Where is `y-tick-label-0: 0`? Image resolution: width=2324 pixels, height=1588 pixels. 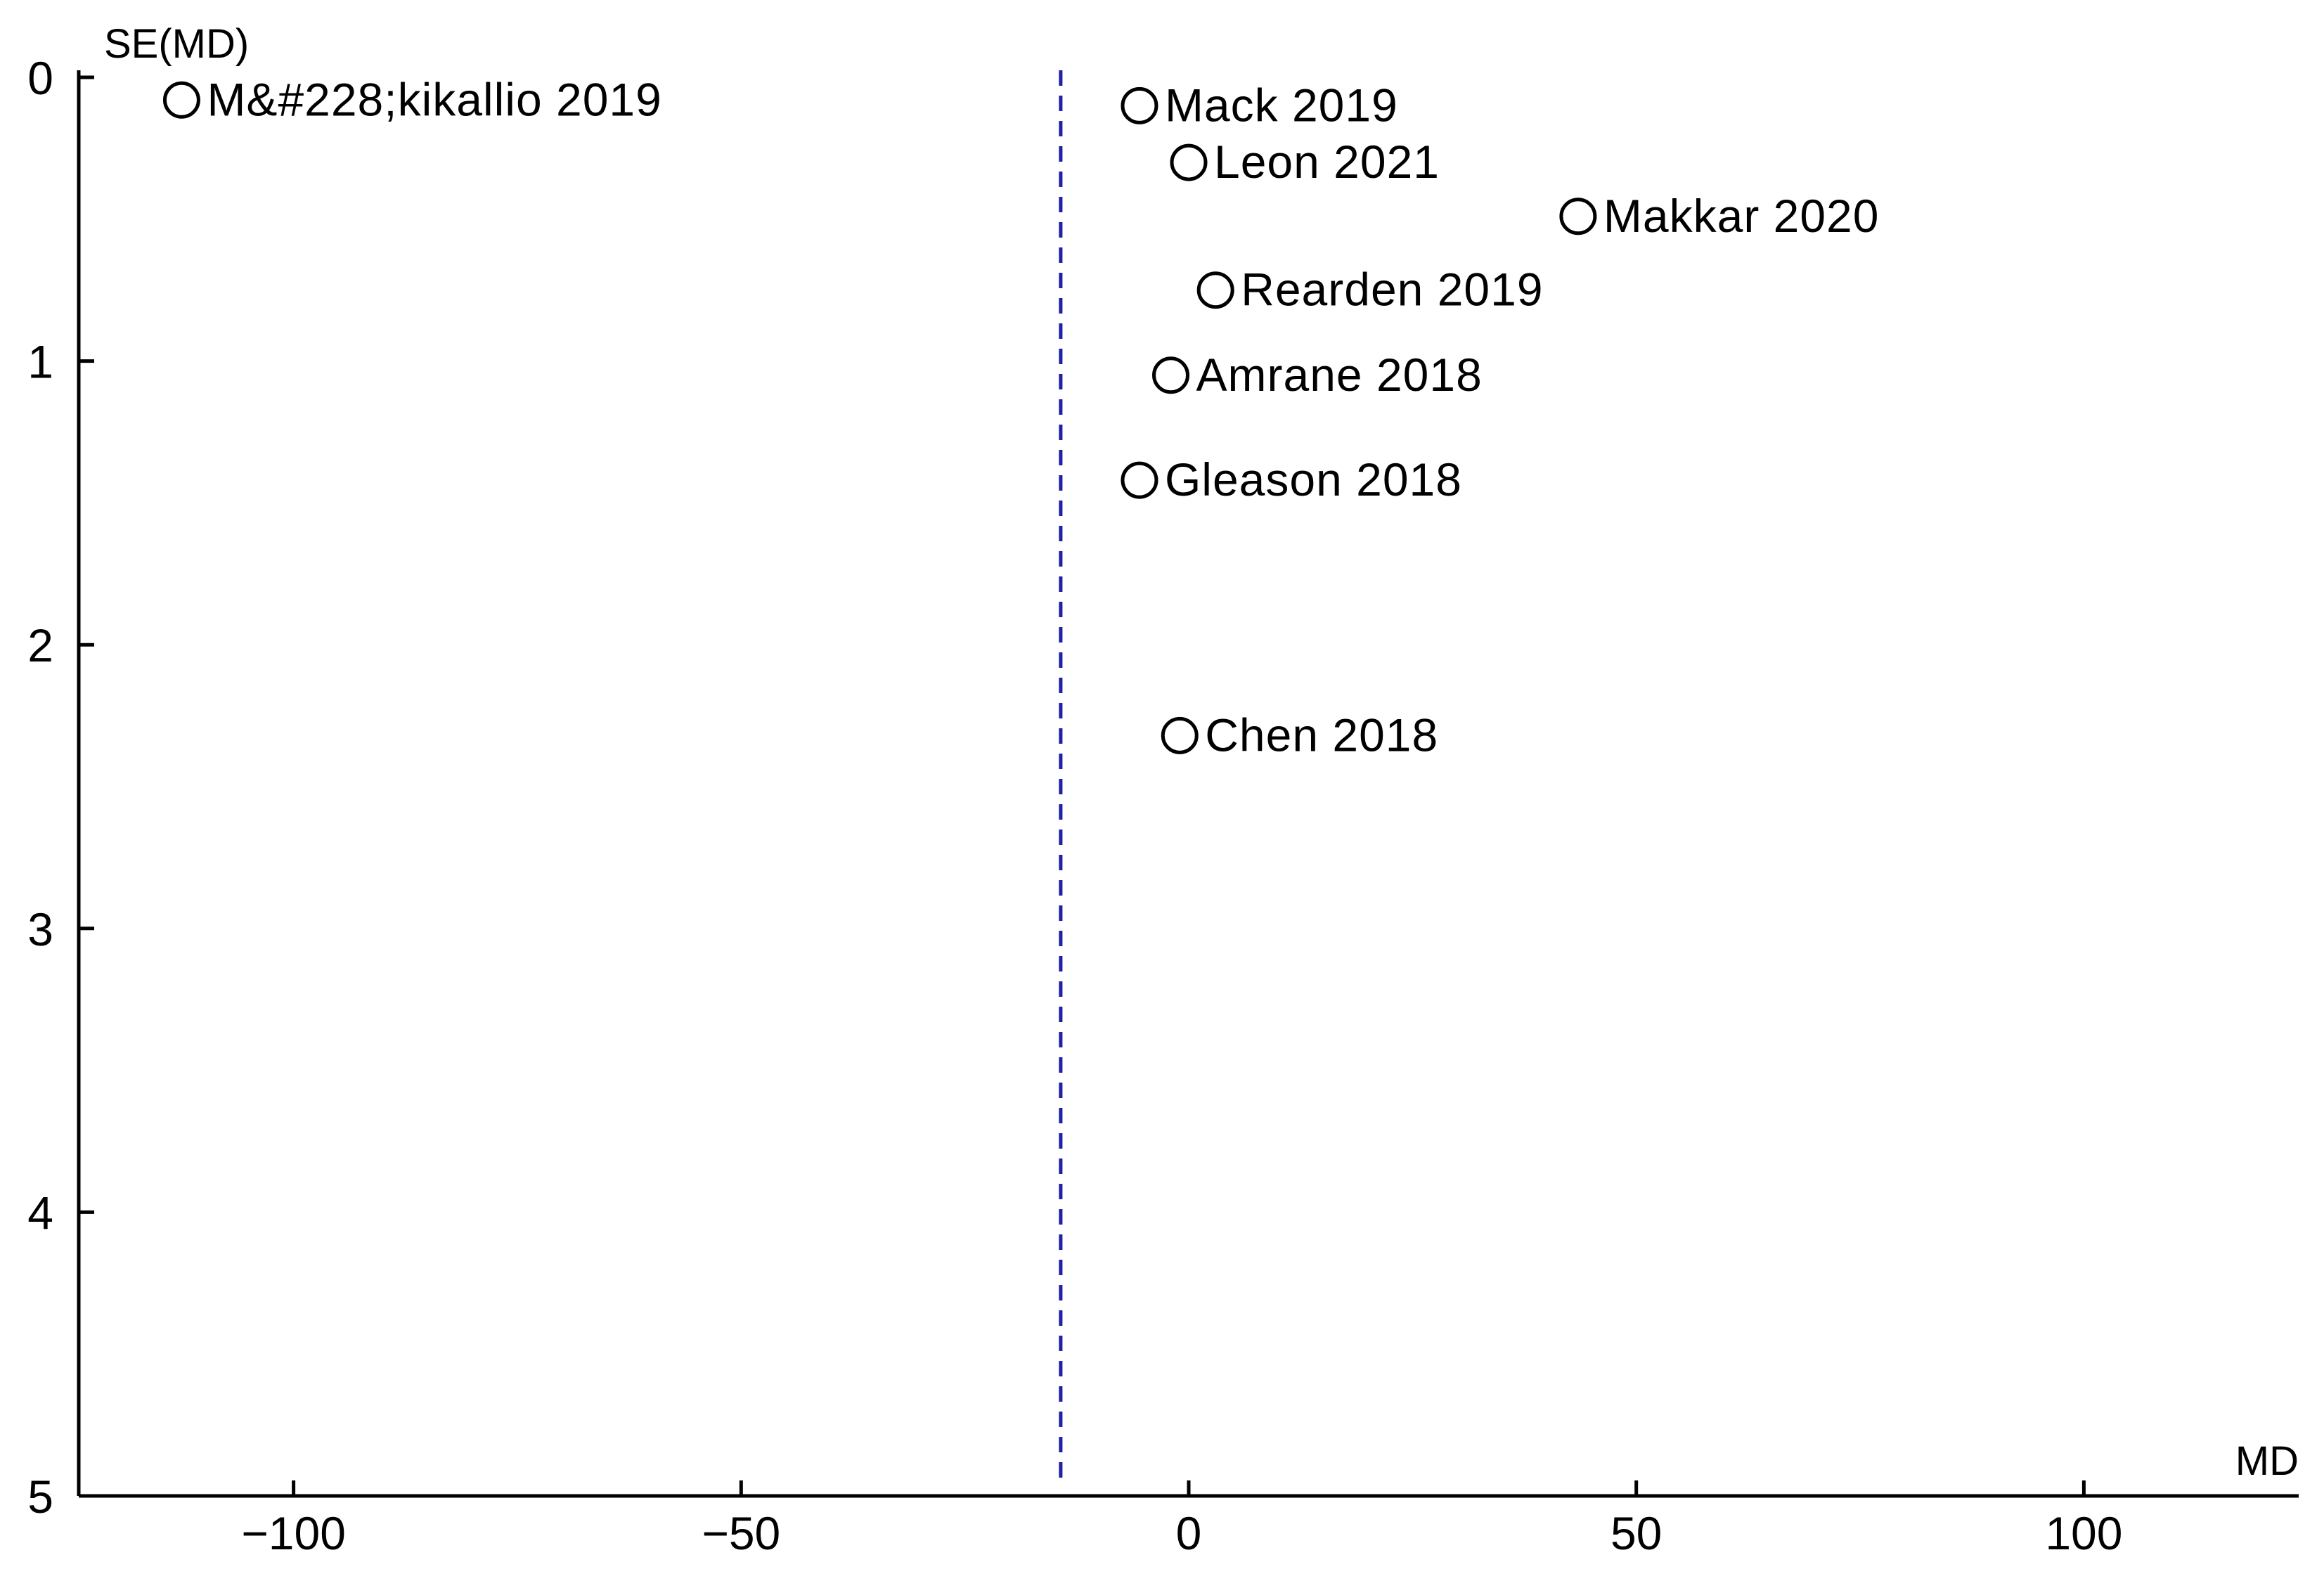 y-tick-label-0: 0 is located at coordinates (40, 78).